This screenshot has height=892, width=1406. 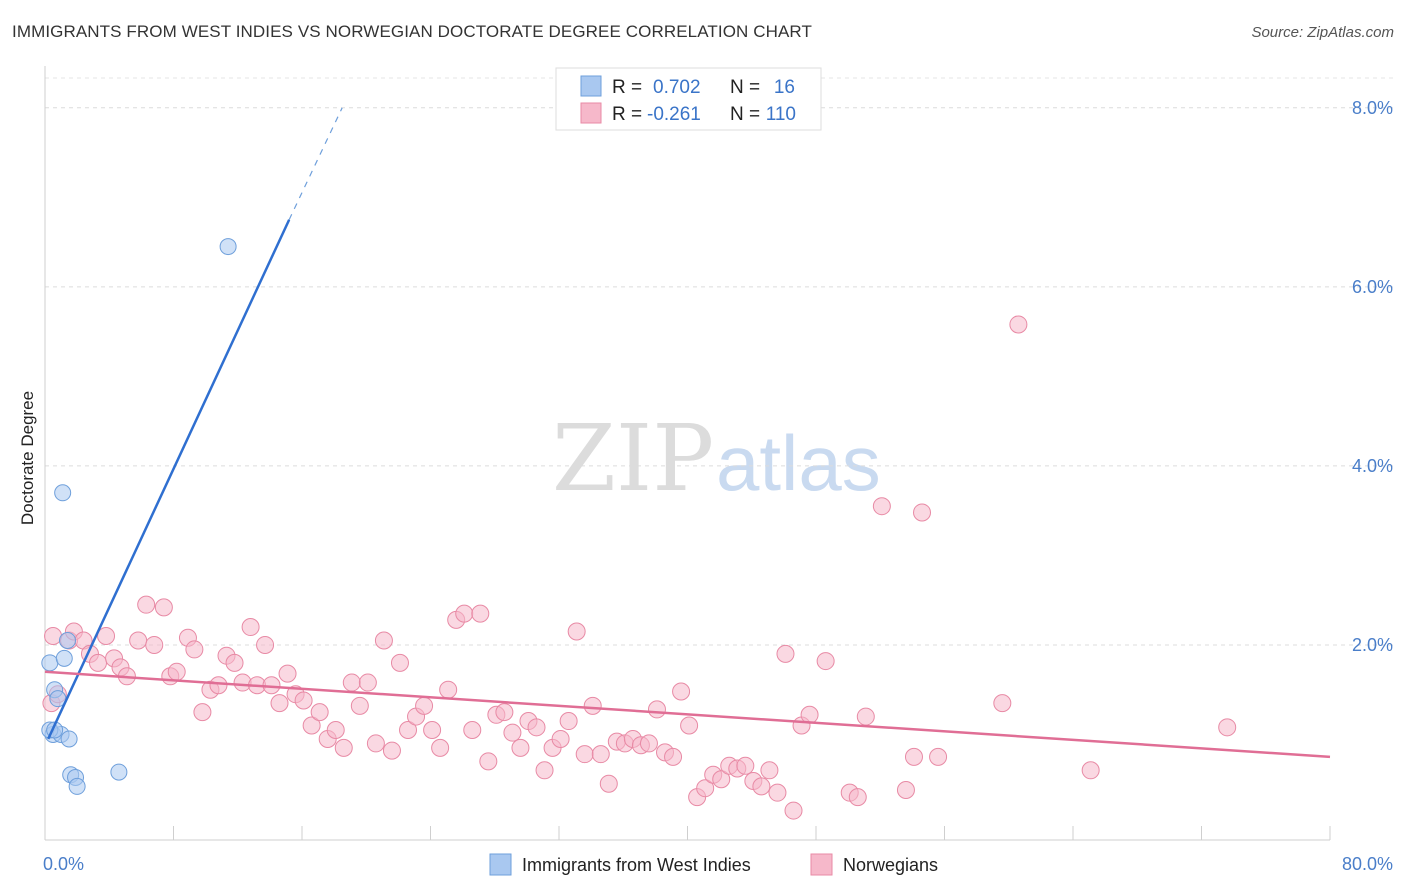 I want to click on legend-n-label-1: N =, so click(x=745, y=87).